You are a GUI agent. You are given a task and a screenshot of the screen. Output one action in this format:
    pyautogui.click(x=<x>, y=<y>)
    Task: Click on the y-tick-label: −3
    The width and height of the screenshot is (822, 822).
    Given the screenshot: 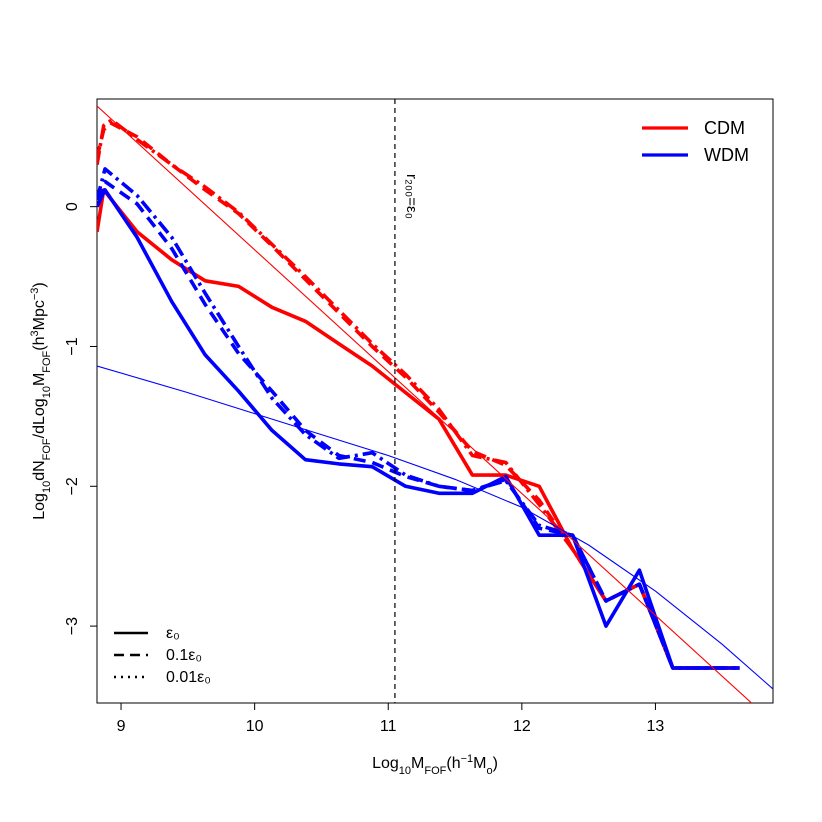 What is the action you would take?
    pyautogui.click(x=72, y=626)
    